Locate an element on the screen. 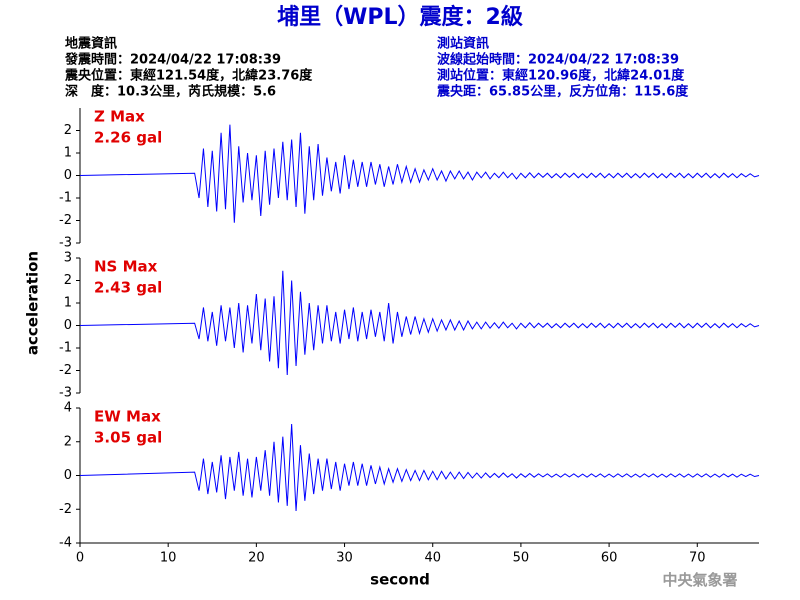 This screenshot has height=600, width=800. x-tick-label: 70 is located at coordinates (697, 558).